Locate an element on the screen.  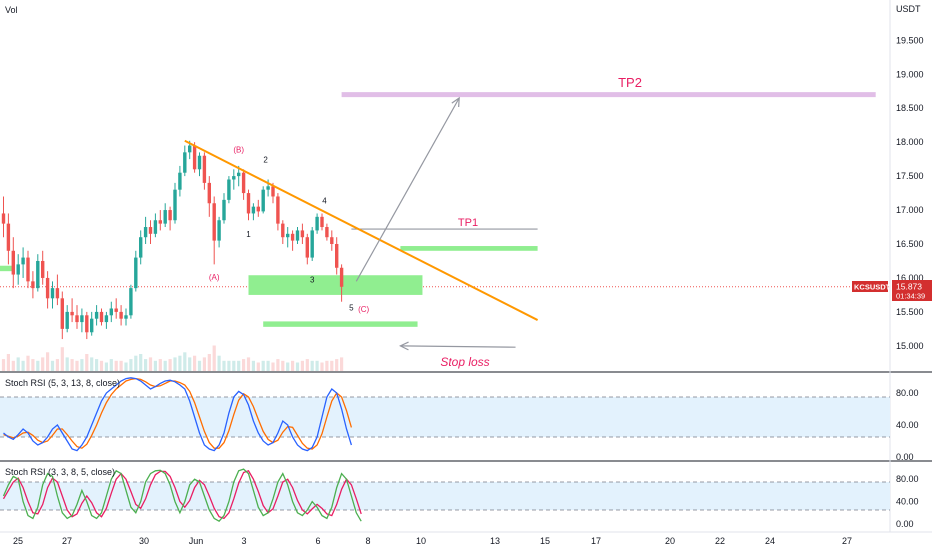
wave-3-label: 3 is located at coordinates (312, 280).